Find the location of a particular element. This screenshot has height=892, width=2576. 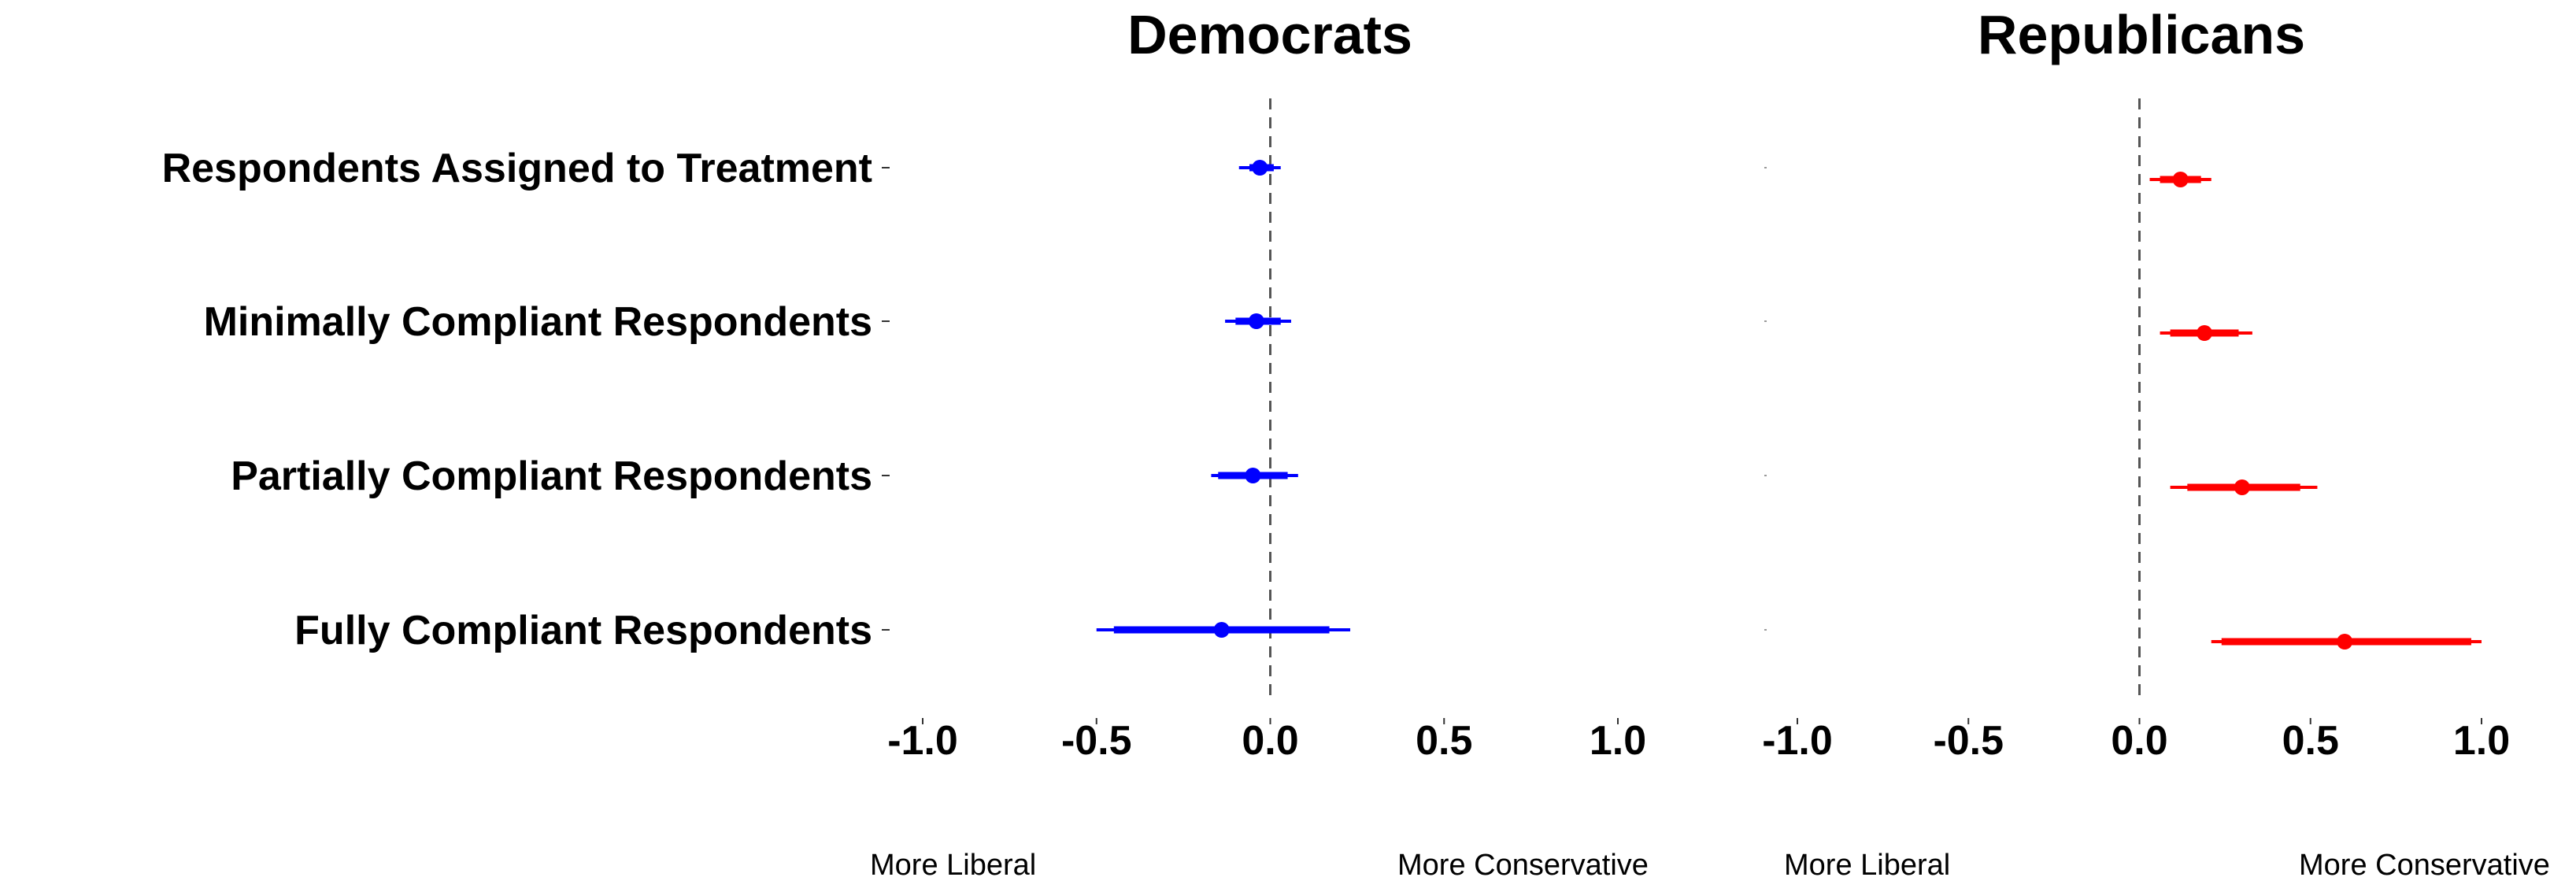

row-label: Partially Compliant Respondents is located at coordinates (551, 476).